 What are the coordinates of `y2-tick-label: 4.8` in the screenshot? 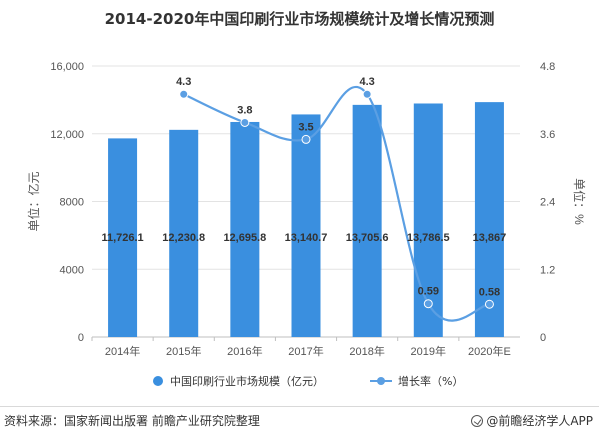 It's located at (547, 67).